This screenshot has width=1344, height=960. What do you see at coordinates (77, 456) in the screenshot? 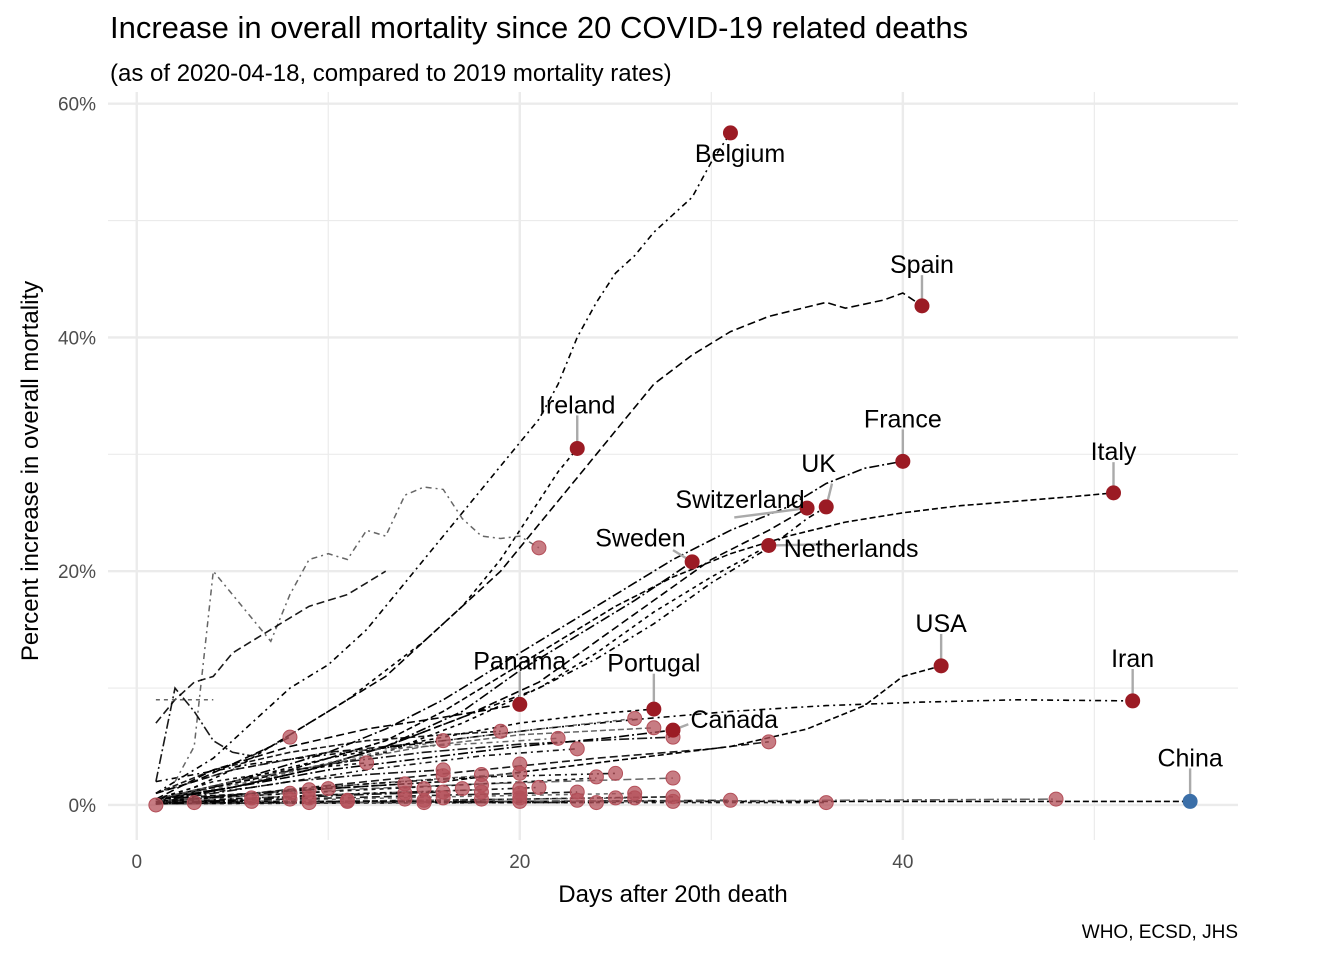
I see `y-axis-ticks: 0% 20% 40% 60%` at bounding box center [77, 456].